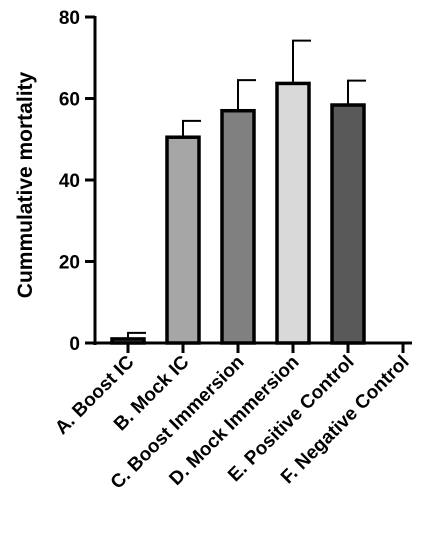 This screenshot has width=428, height=550. What do you see at coordinates (69, 100) in the screenshot?
I see `y-tick-label: 60` at bounding box center [69, 100].